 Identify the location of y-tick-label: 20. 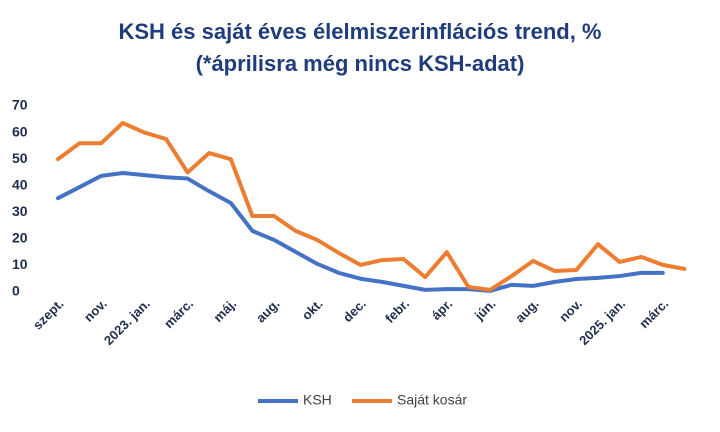
(20, 238).